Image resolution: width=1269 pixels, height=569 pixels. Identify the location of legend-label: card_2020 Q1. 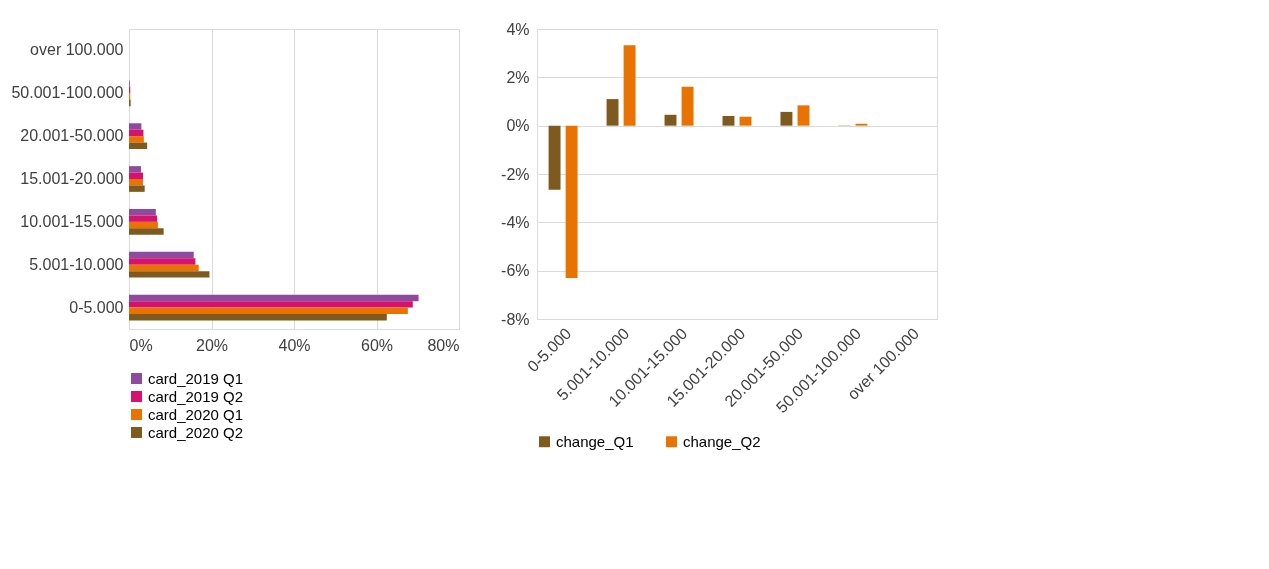
(196, 414).